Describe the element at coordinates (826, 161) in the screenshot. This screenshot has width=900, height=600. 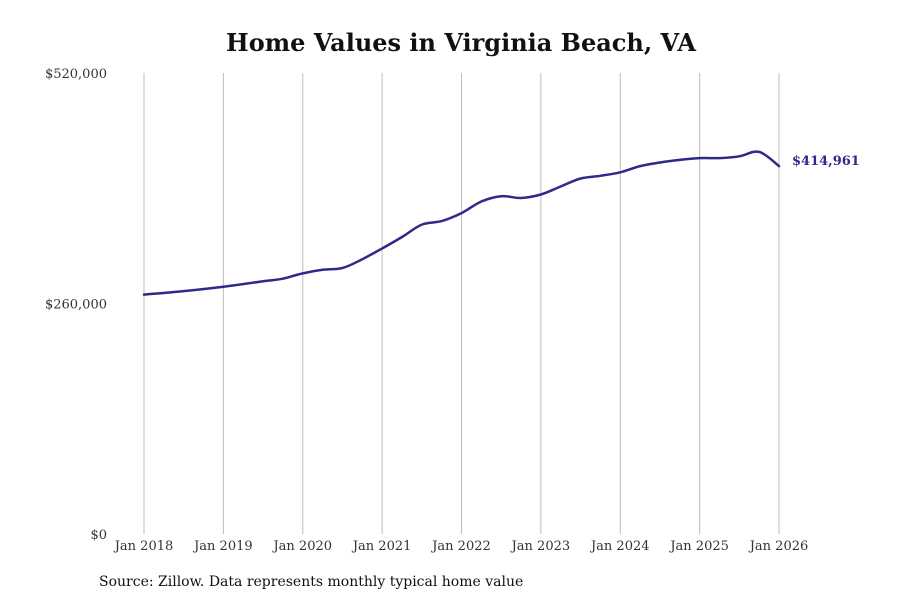
I see `end-value-label: $414,961` at that location.